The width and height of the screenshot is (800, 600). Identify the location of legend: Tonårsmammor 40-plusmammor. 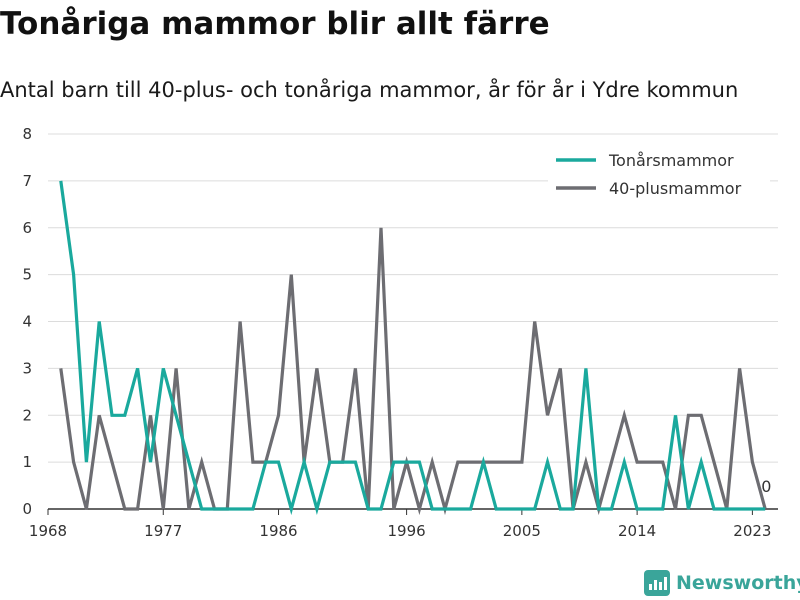
(659, 175).